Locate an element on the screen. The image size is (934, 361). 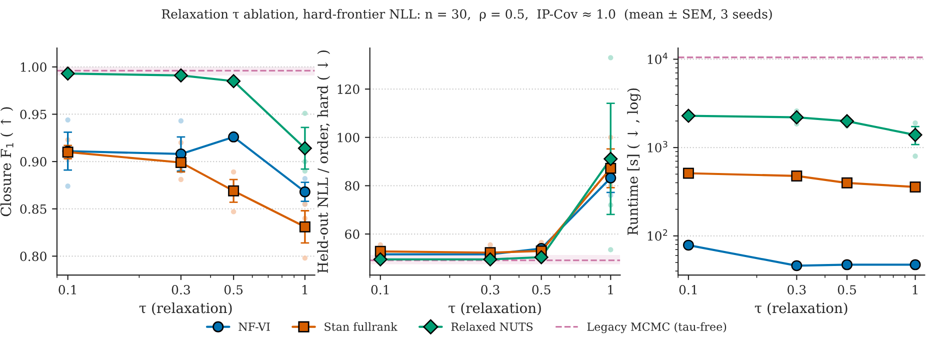
y-tick-label: 100 is located at coordinates (349, 137).